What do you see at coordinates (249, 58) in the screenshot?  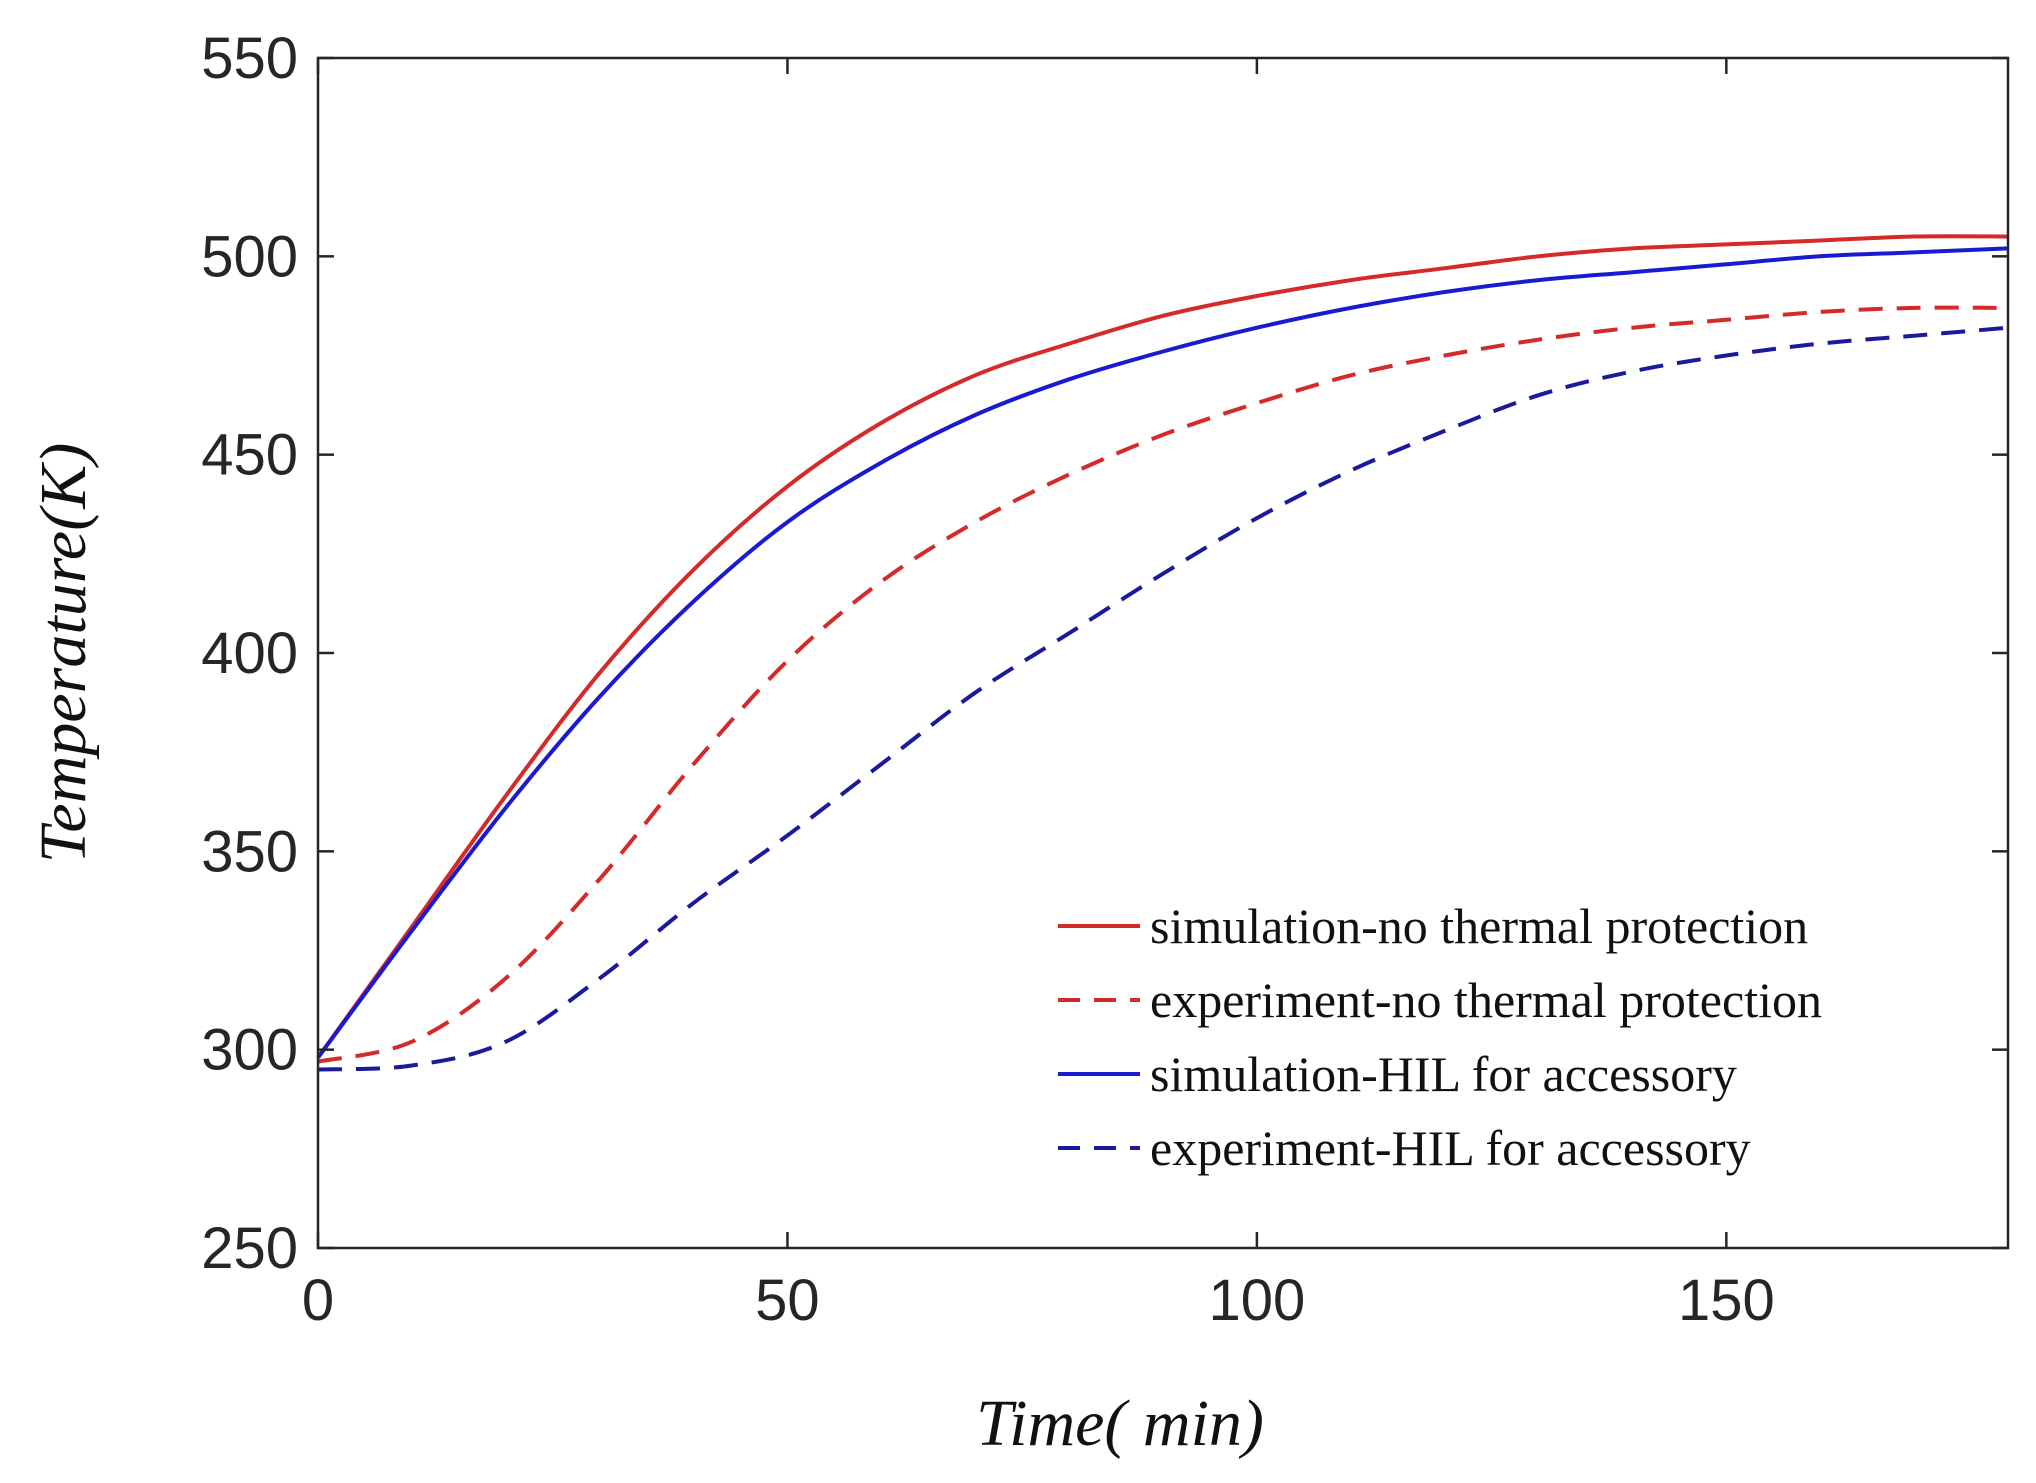 I see `y-tick-label: 550` at bounding box center [249, 58].